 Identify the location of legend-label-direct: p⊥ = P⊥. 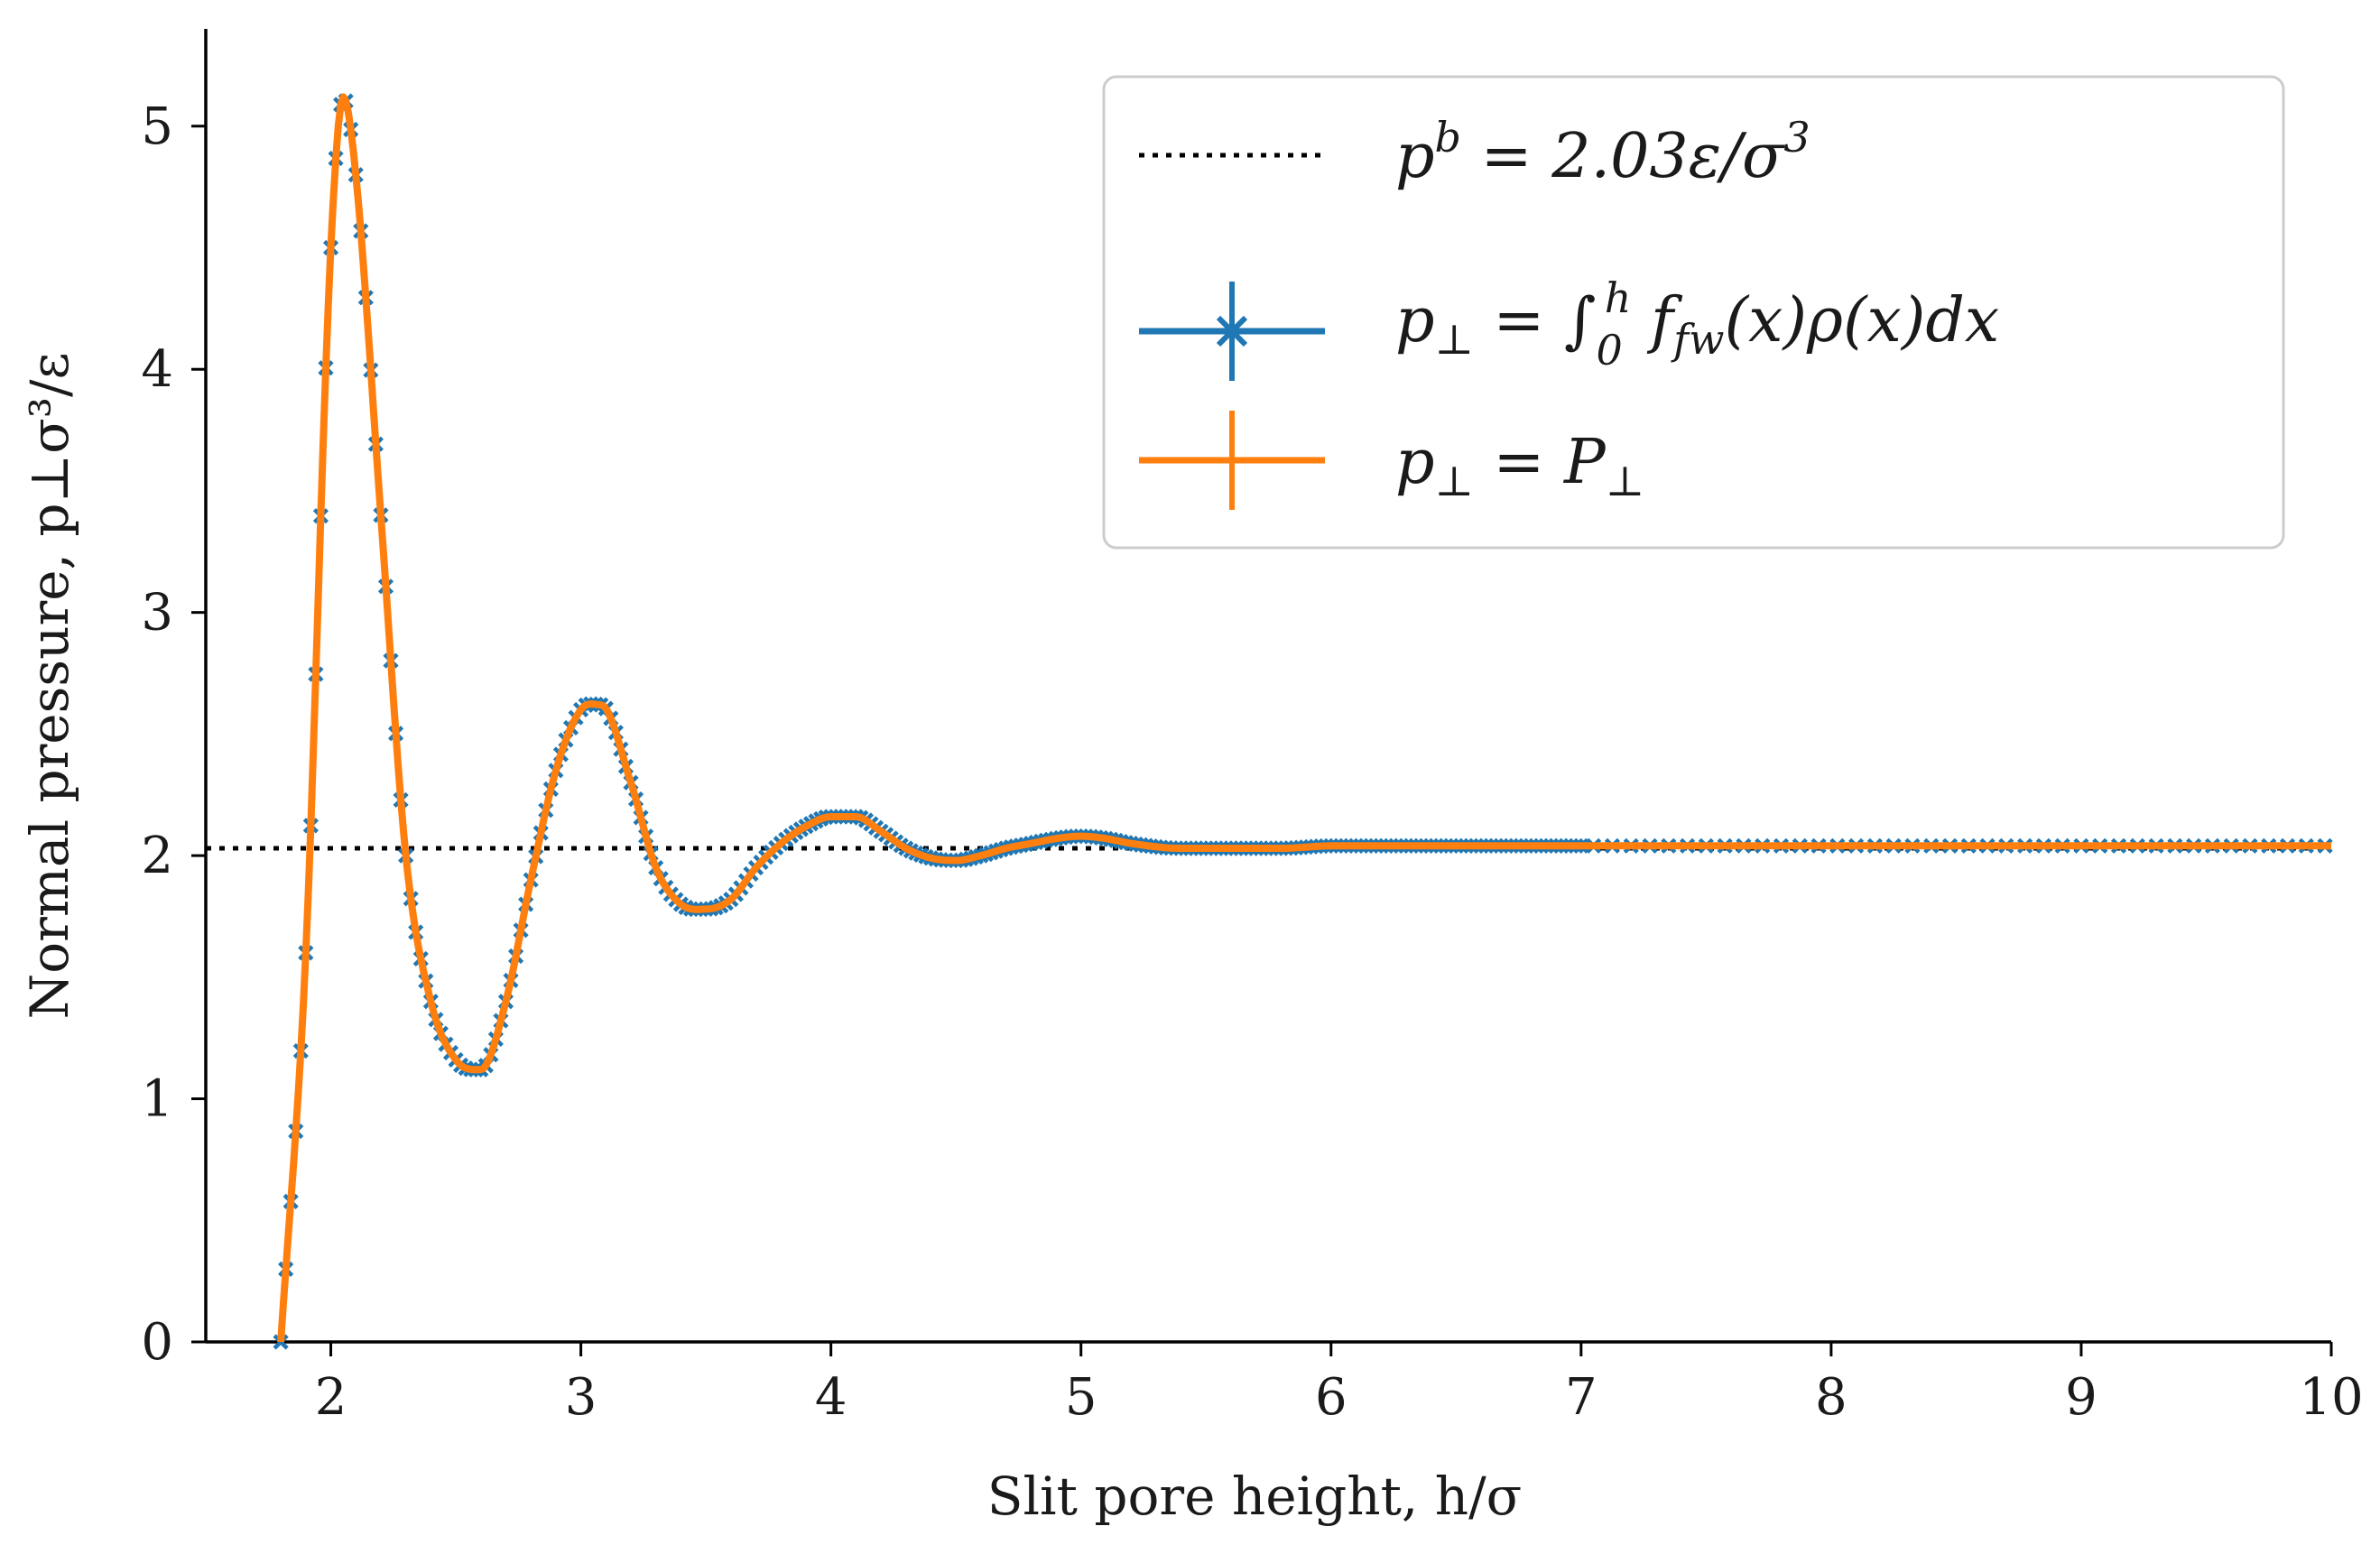
(1520, 466).